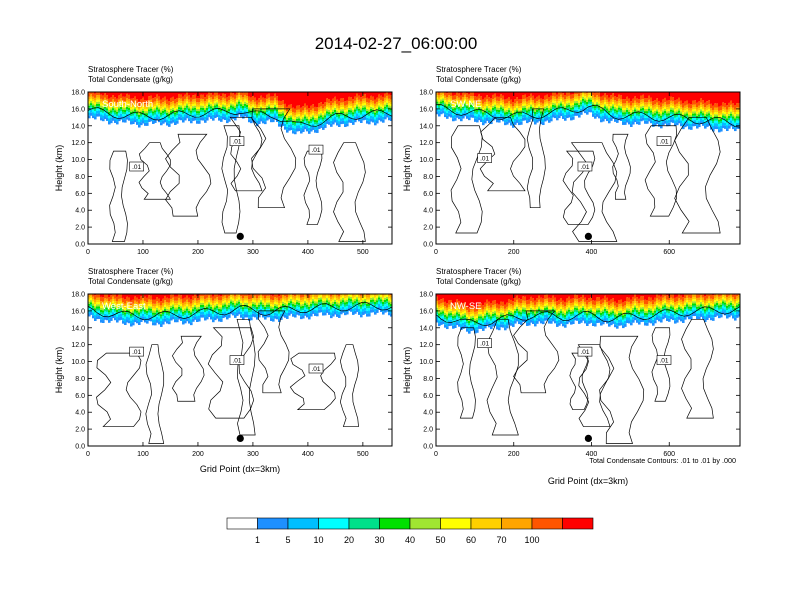 This screenshot has width=792, height=612. Describe the element at coordinates (316, 149) in the screenshot. I see `contour-label-box` at that location.